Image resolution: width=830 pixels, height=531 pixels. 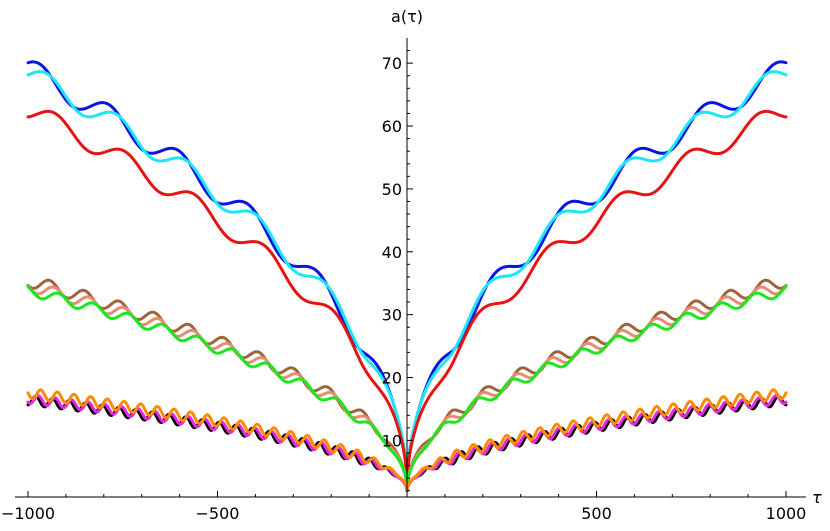 I want to click on y-tick-label: 30, so click(x=392, y=315).